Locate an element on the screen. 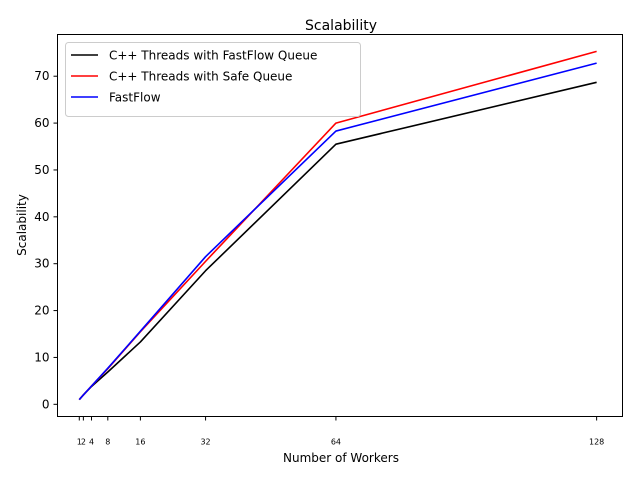 Image resolution: width=640 pixels, height=480 pixels. y-tick-label: 40 is located at coordinates (41, 217).